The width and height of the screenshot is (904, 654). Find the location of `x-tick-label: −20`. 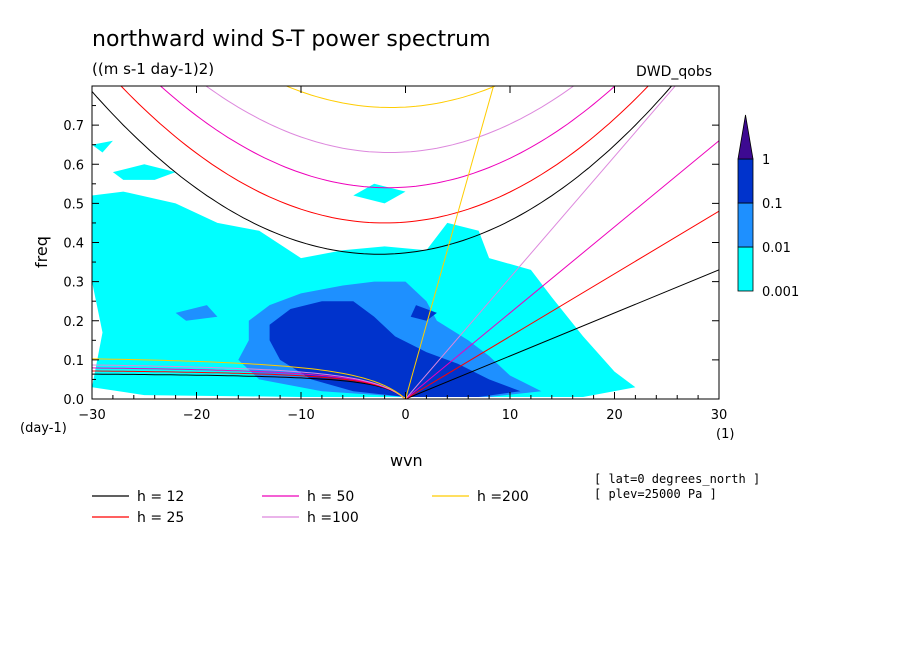

x-tick-label: −20 is located at coordinates (196, 415).